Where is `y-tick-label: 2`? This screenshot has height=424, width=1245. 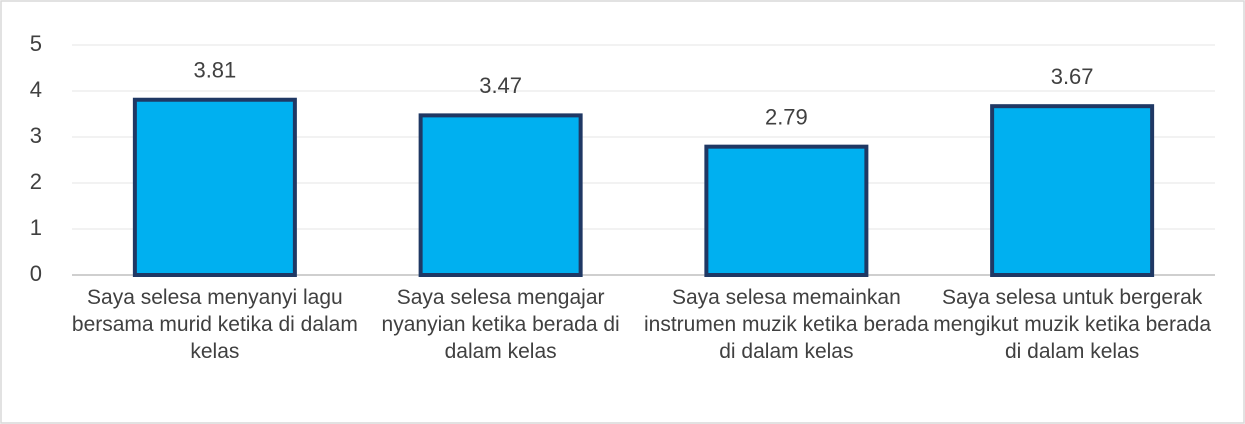
y-tick-label: 2 is located at coordinates (36, 181).